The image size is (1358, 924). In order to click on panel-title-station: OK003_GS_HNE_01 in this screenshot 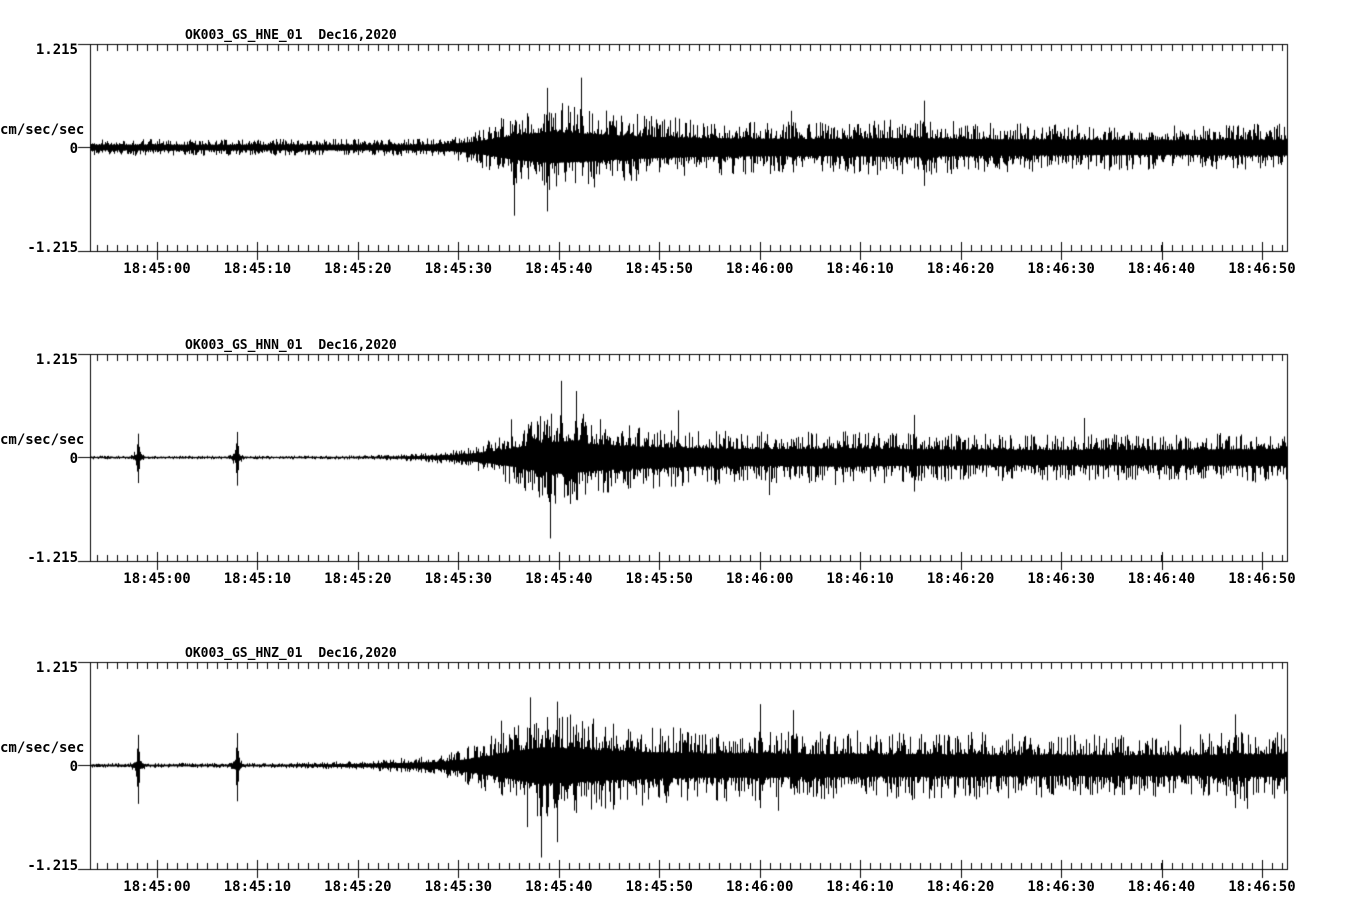, I will do `click(244, 35)`.